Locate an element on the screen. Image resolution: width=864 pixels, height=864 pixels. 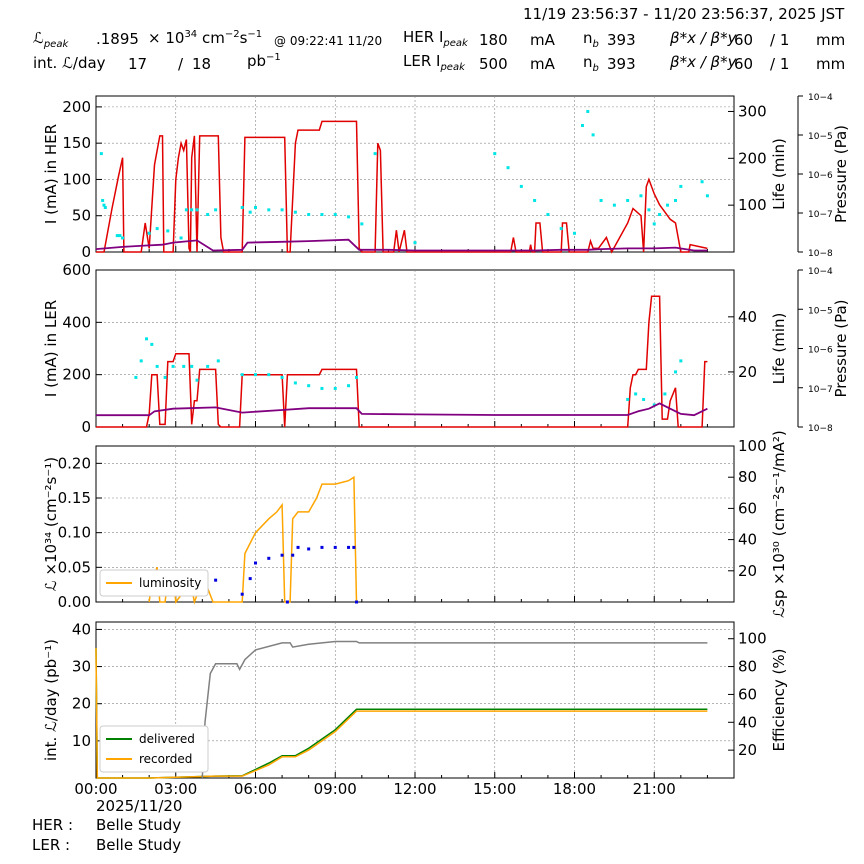
ler-nb-label: nb is located at coordinates (591, 64).